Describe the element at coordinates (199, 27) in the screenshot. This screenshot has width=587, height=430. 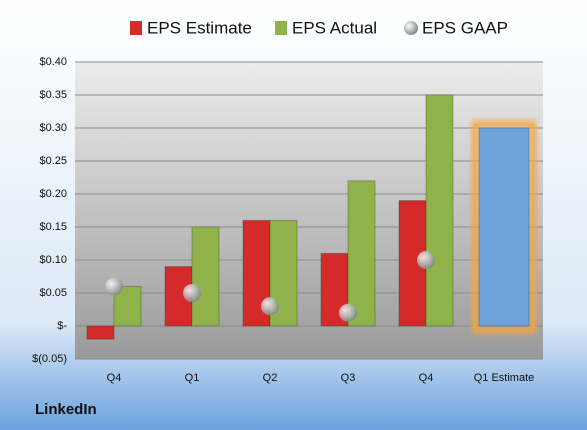
I see `legend-label: EPS Estimate` at that location.